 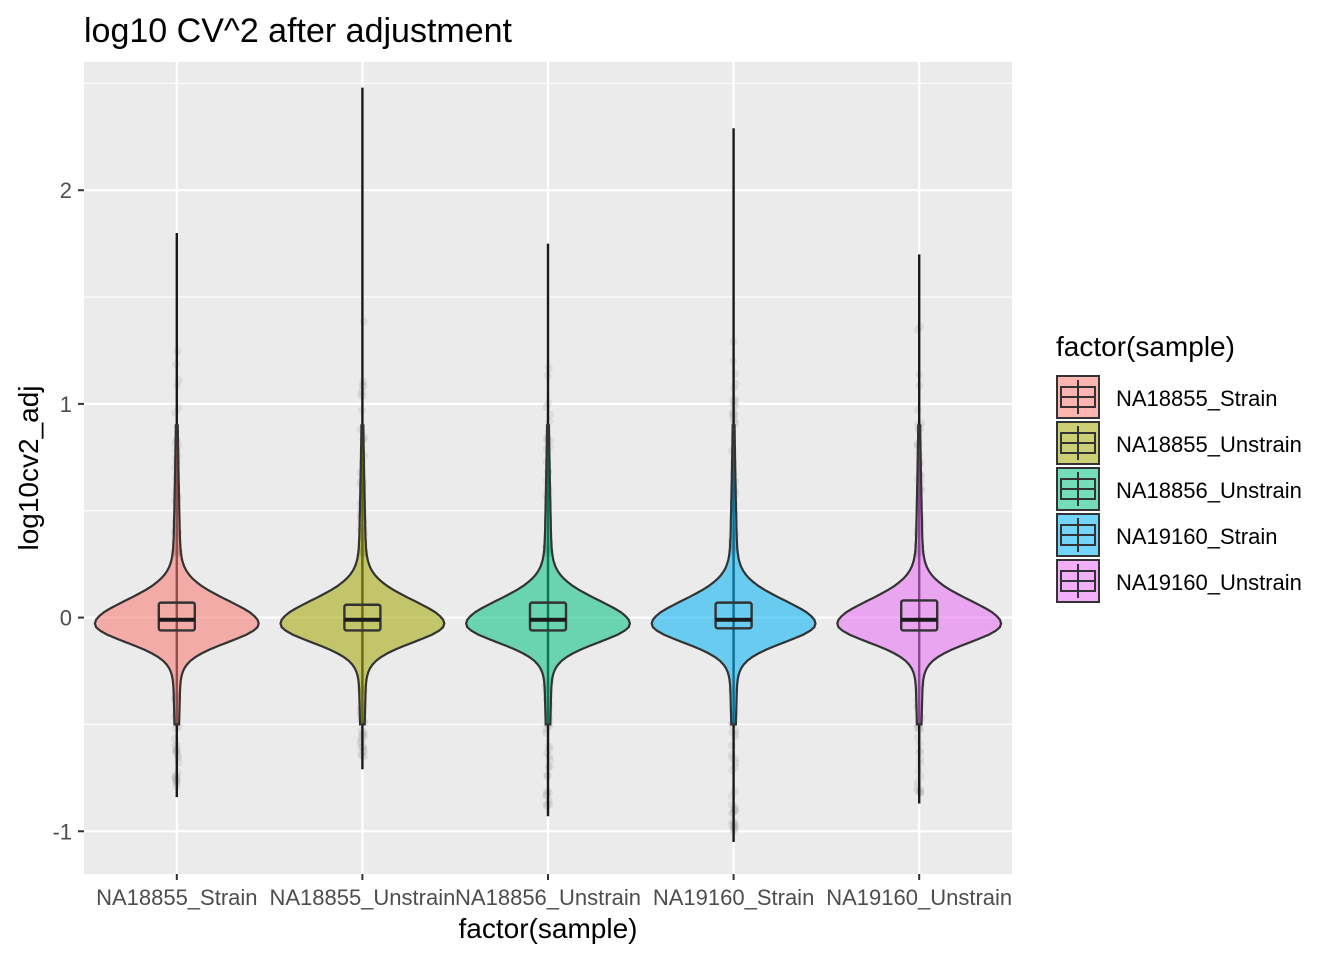 I want to click on y-tick-label: 0, so click(x=66, y=618).